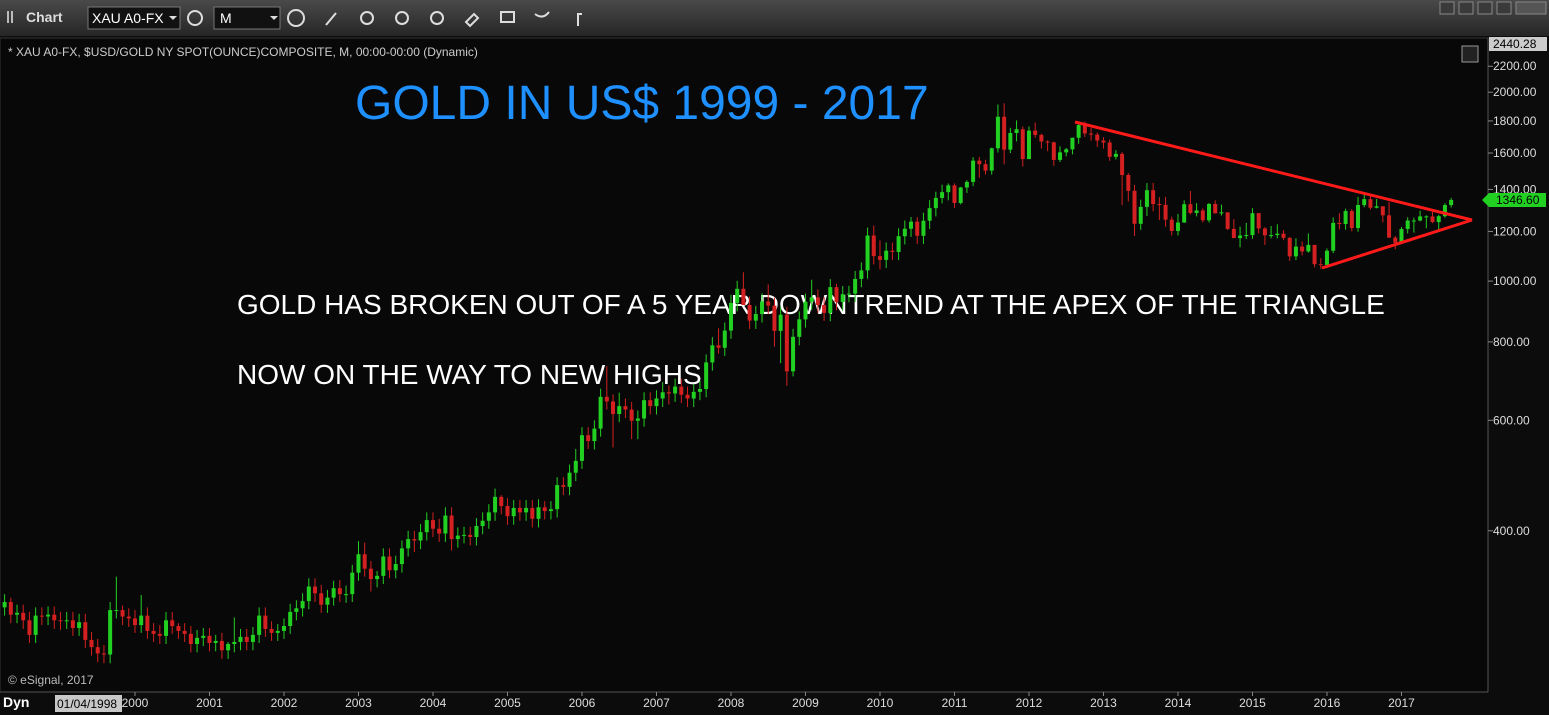 The width and height of the screenshot is (1549, 715). I want to click on facebook-icon, so click(579, 19).